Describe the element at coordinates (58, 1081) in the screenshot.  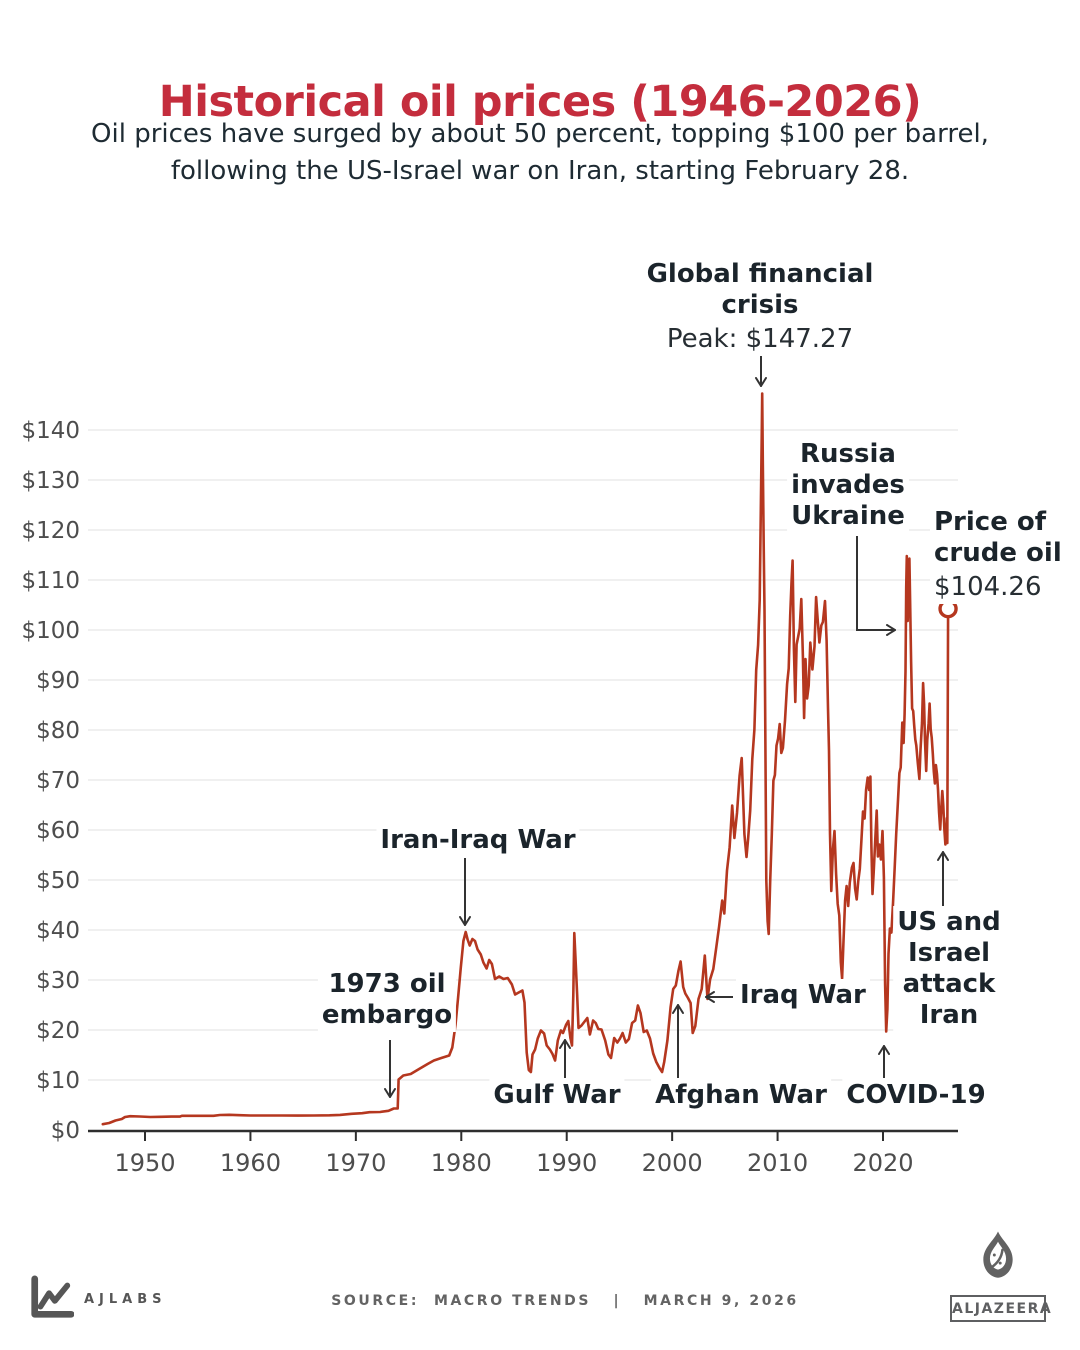
I see `y-axis-label: $10` at that location.